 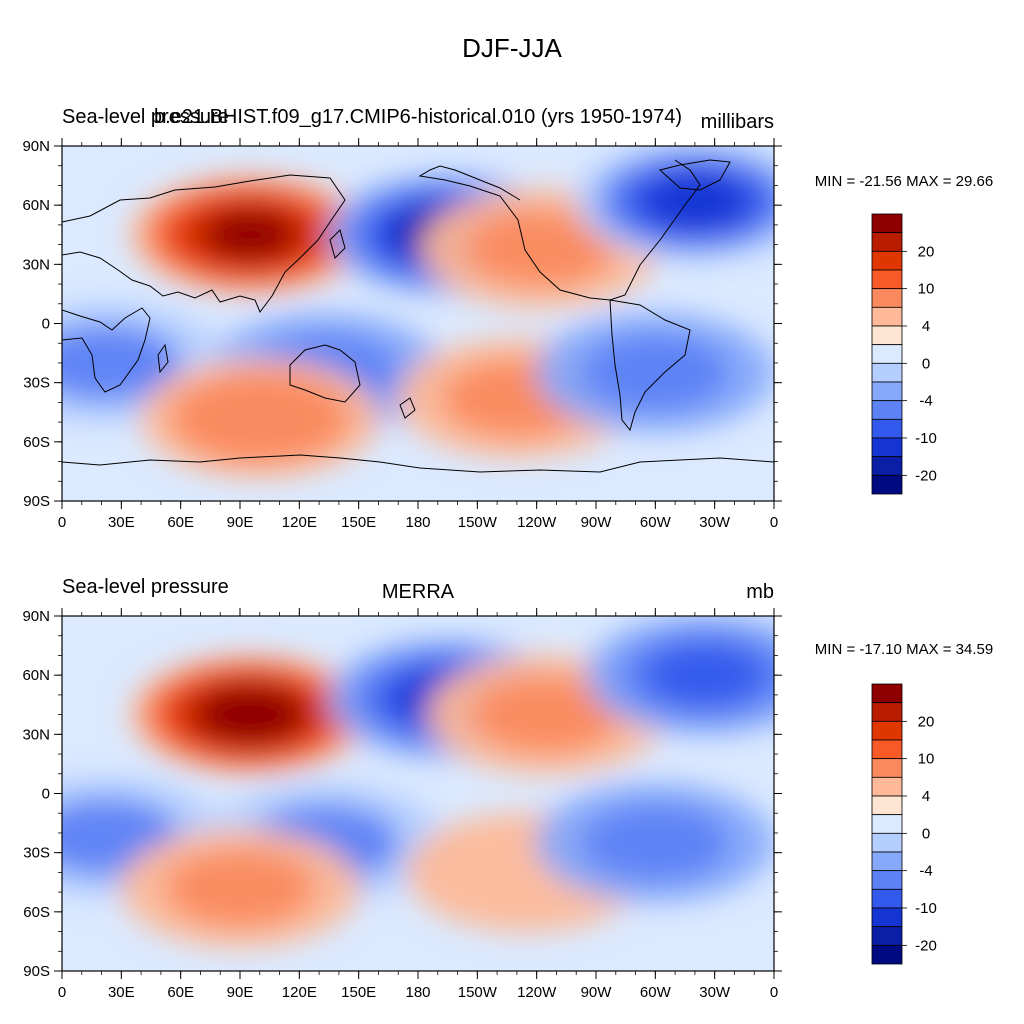 What do you see at coordinates (926, 945) in the screenshot?
I see `colorbar-label: -20` at bounding box center [926, 945].